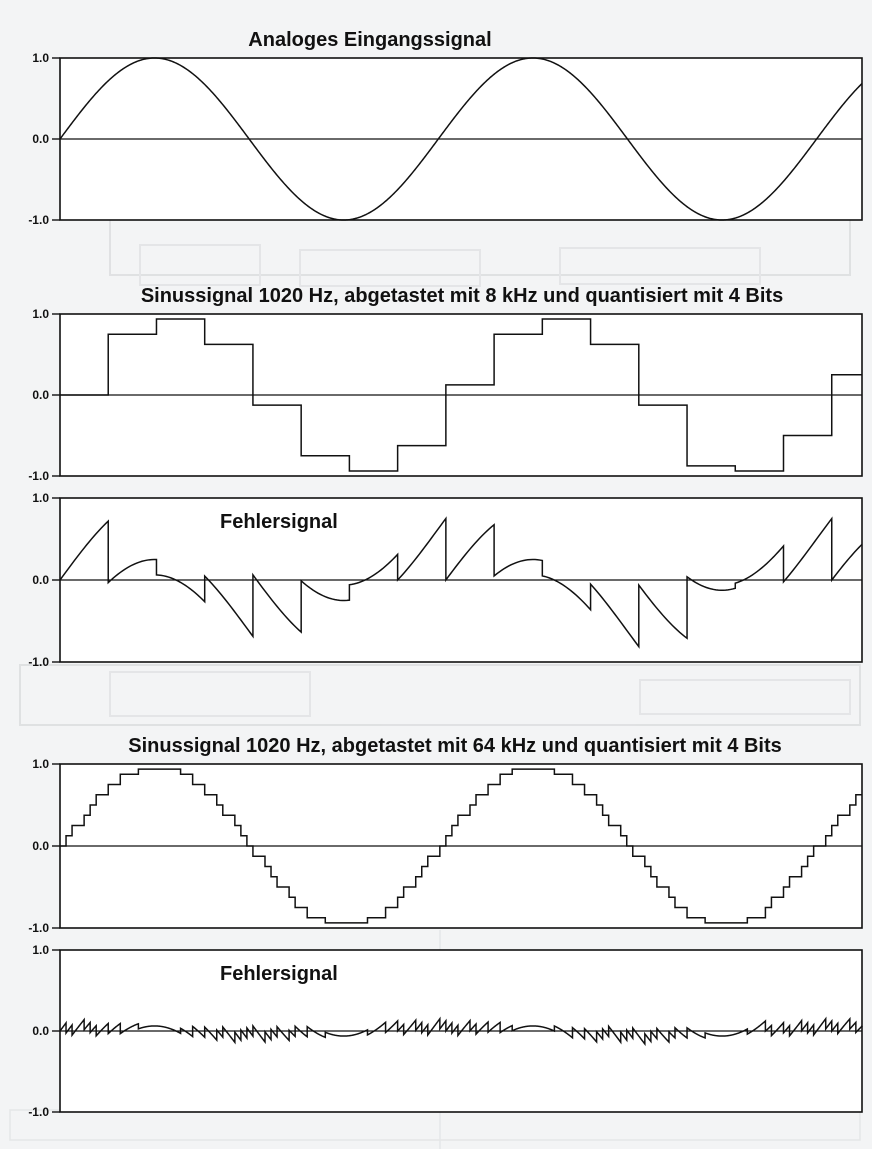 The image size is (872, 1149). I want to click on chart-panel-5: 1.0 0.0 -1.0 Fehlersignal, so click(445, 1031).